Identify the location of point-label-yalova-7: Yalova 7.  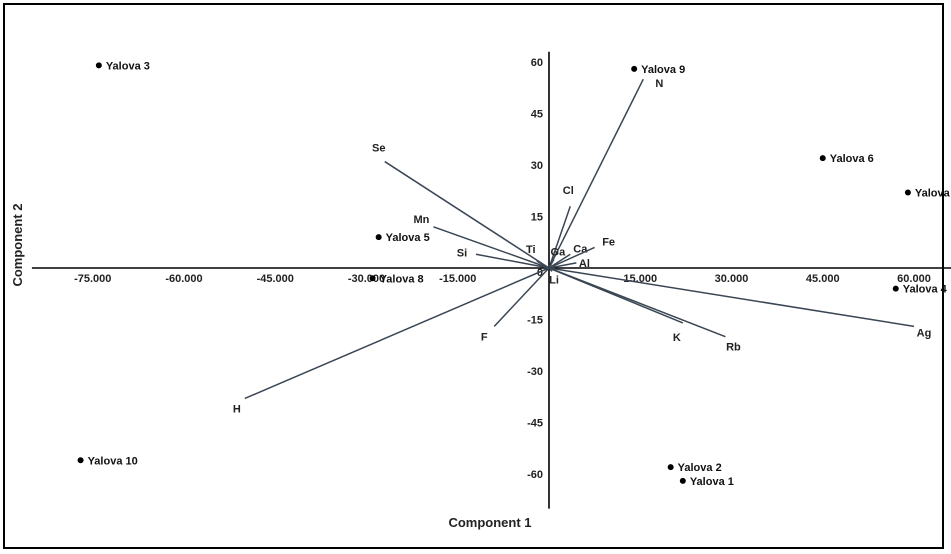
(933, 193).